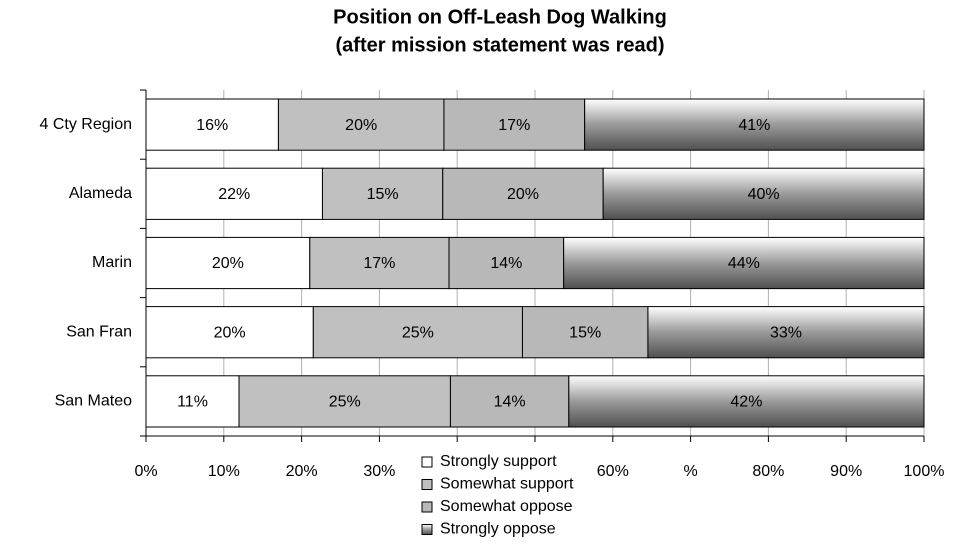 The height and width of the screenshot is (546, 955). Describe the element at coordinates (768, 471) in the screenshot. I see `x-tick-label: 80%` at that location.